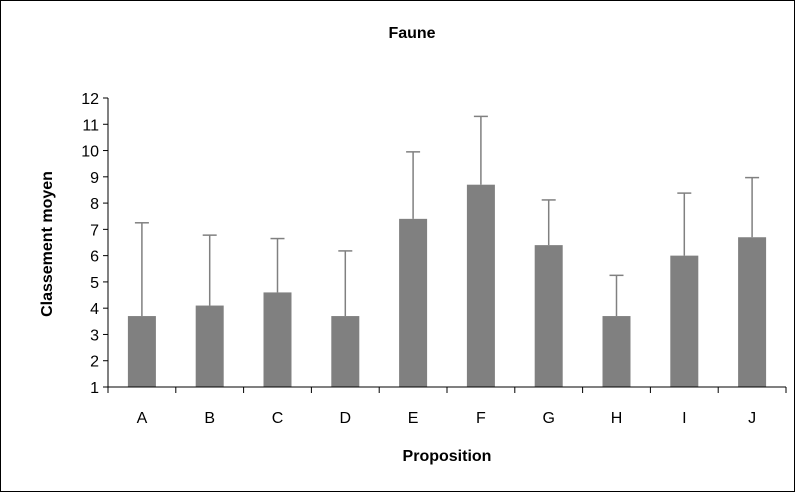 This screenshot has height=492, width=795. I want to click on bar-f, so click(480, 285).